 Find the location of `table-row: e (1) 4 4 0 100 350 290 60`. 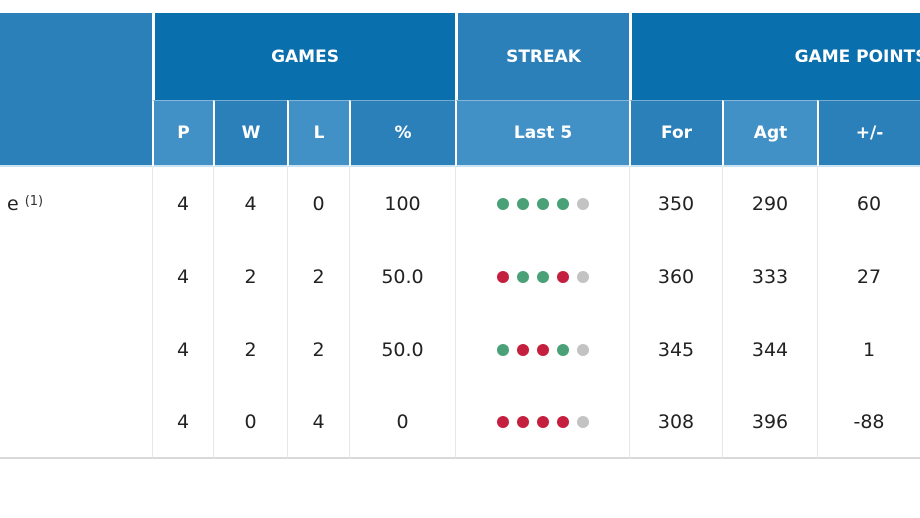

table-row: e (1) 4 4 0 100 350 290 60 is located at coordinates (460, 203).